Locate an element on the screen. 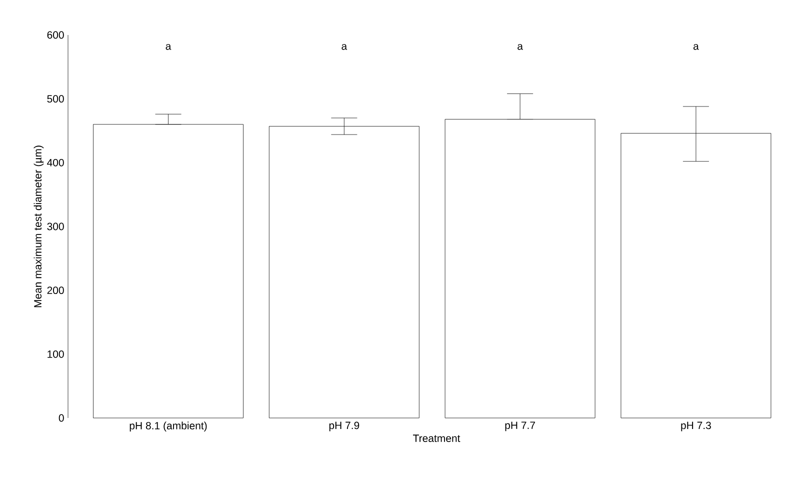  y-tick-label: 500 is located at coordinates (55, 99).